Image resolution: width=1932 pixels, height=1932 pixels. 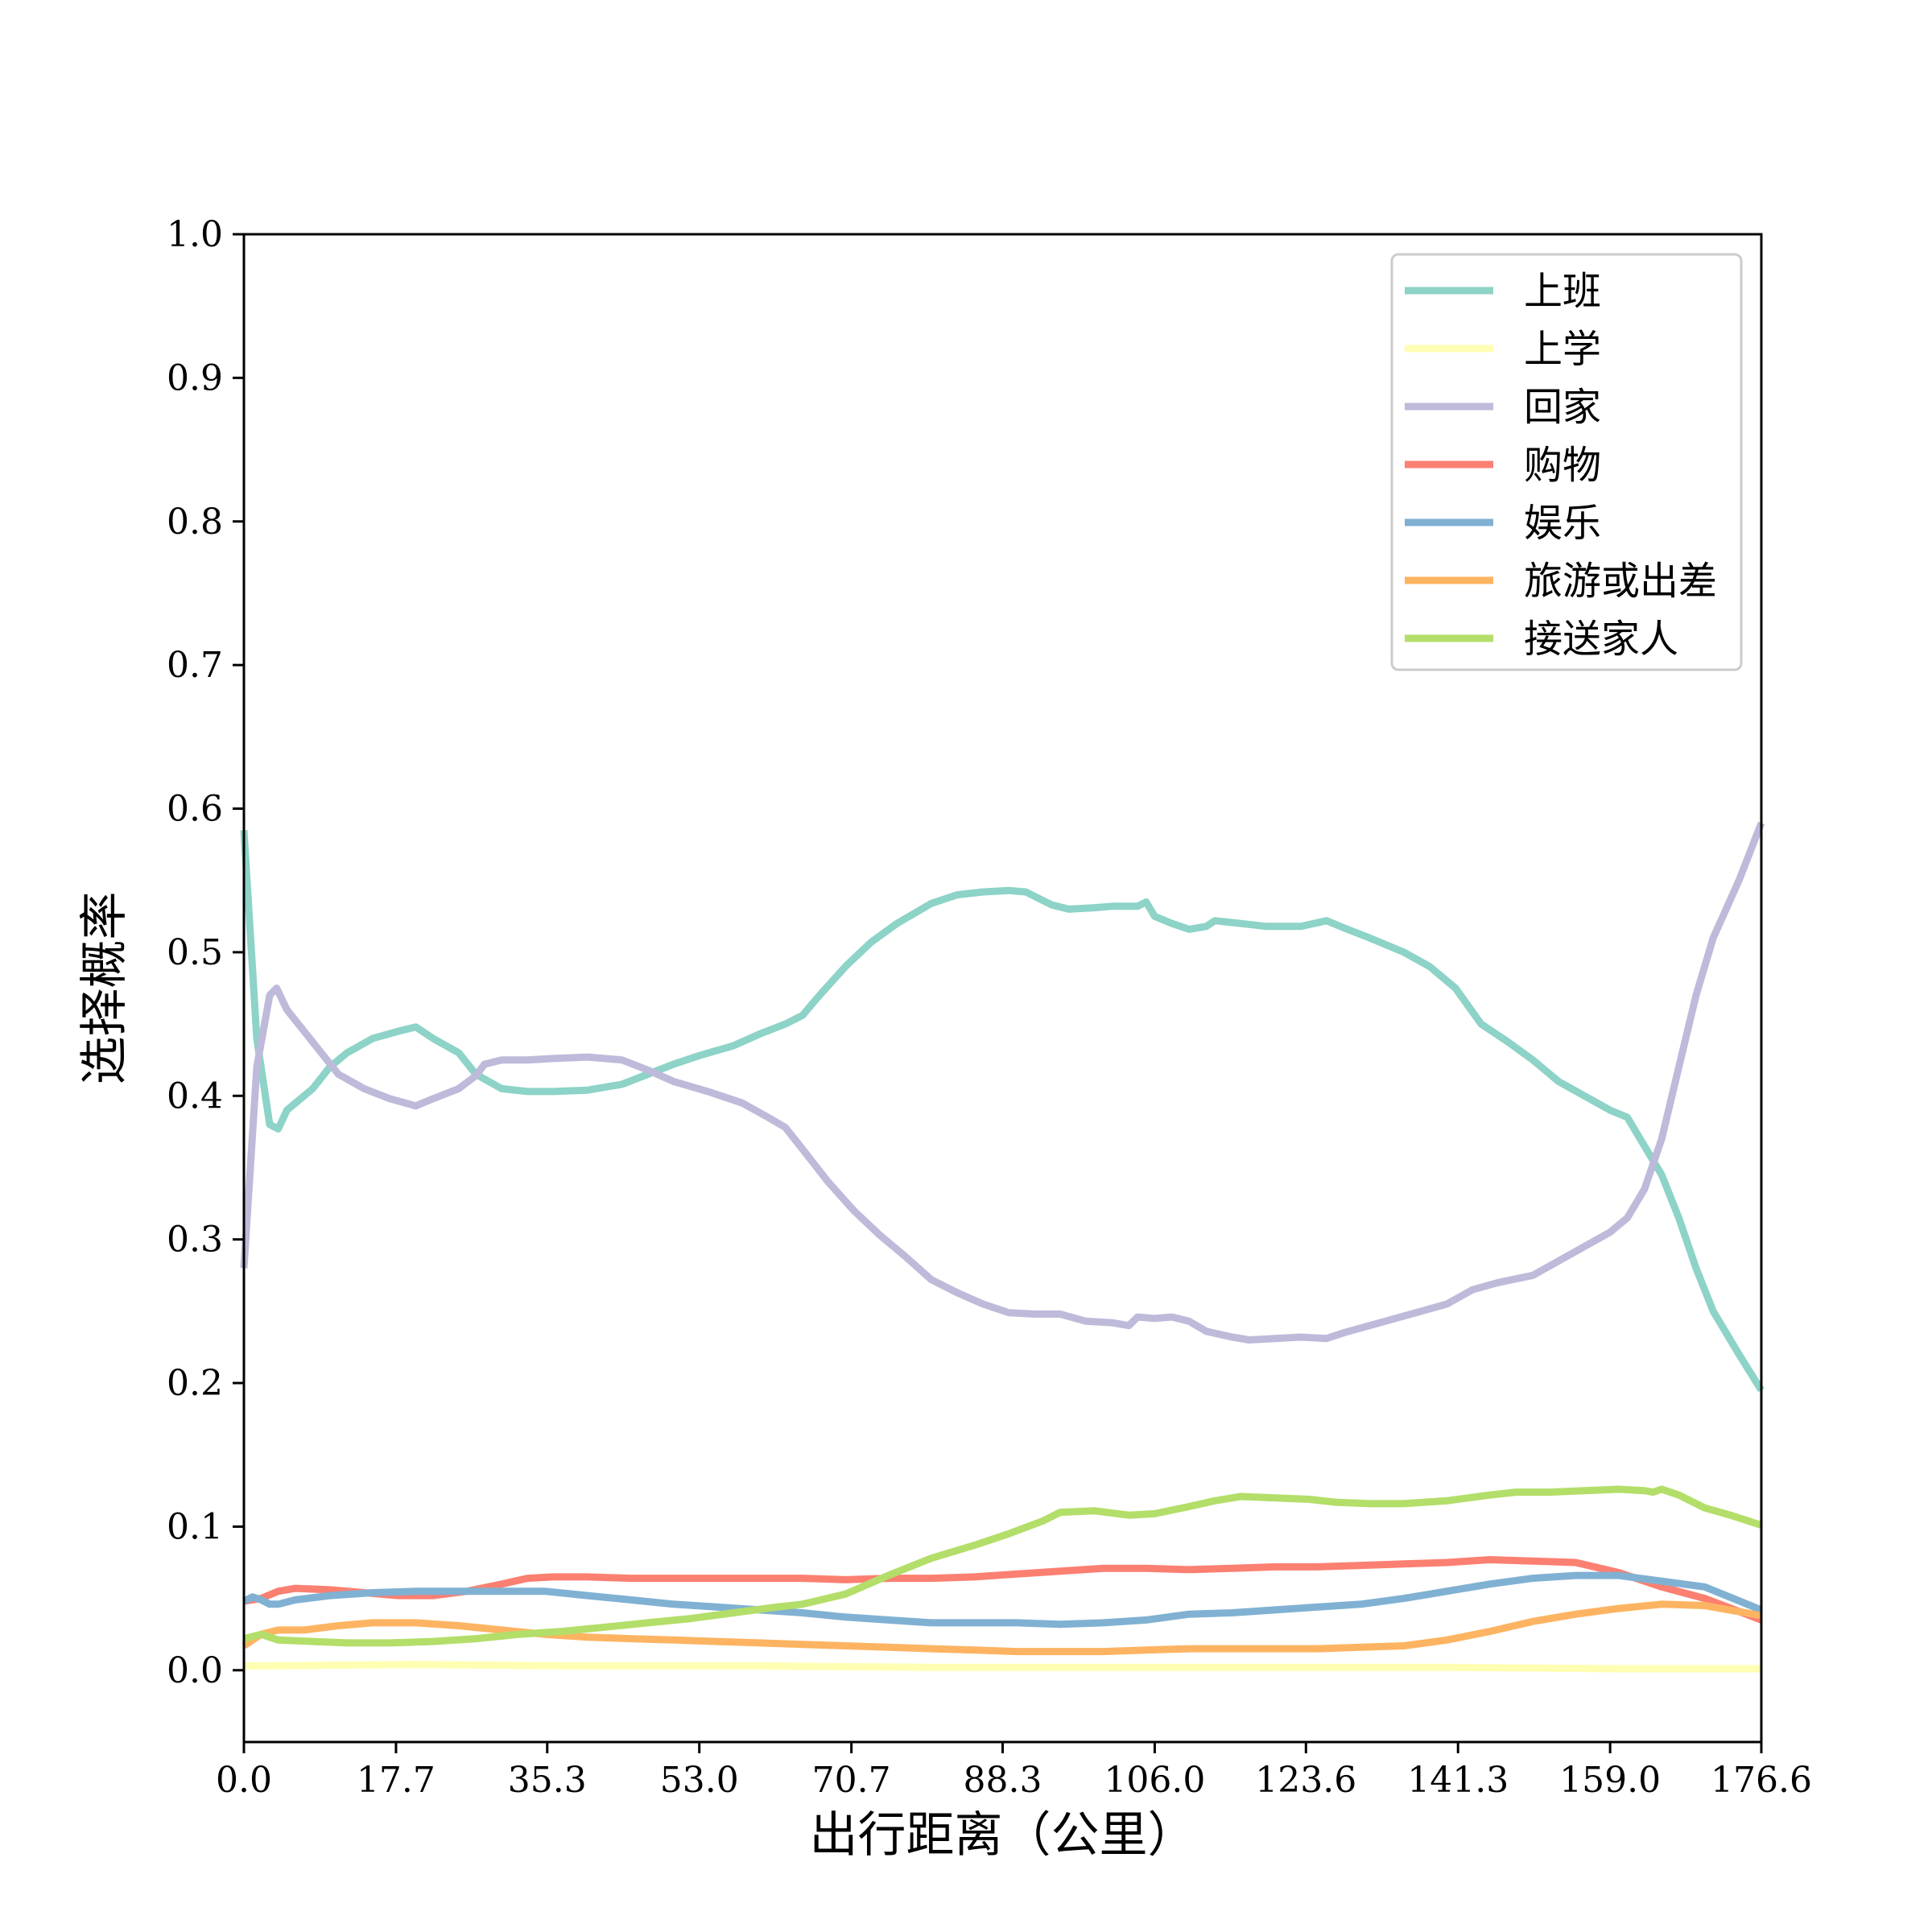 What do you see at coordinates (1003, 1835) in the screenshot?
I see `x-axis-title: 出行距离（公里）` at bounding box center [1003, 1835].